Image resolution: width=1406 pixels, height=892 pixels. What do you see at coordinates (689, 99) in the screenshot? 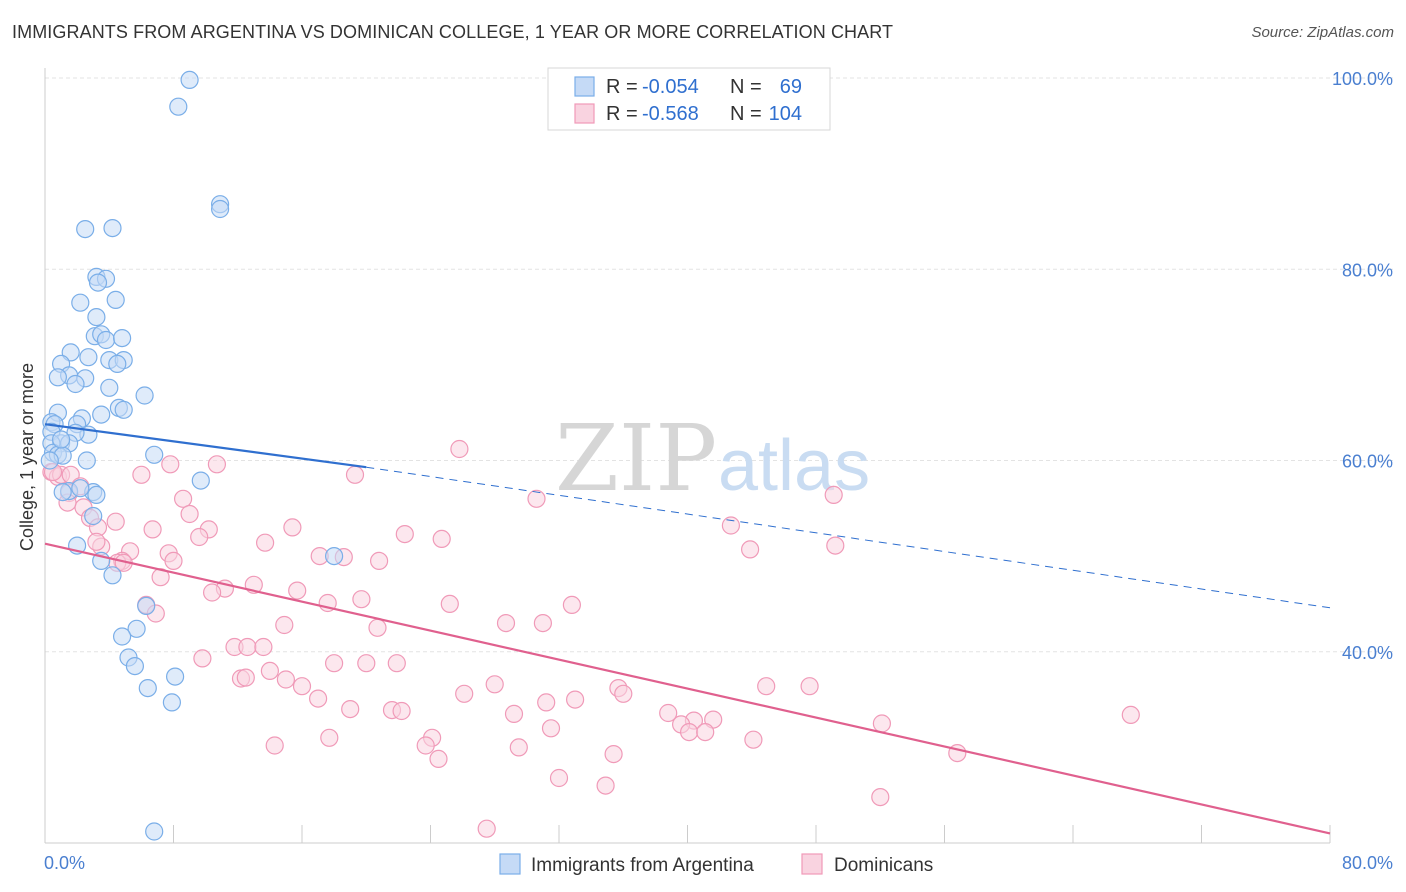
I see `legend-top: R = -0.054 N = 69 R = -0.568 N = 104` at bounding box center [689, 99].